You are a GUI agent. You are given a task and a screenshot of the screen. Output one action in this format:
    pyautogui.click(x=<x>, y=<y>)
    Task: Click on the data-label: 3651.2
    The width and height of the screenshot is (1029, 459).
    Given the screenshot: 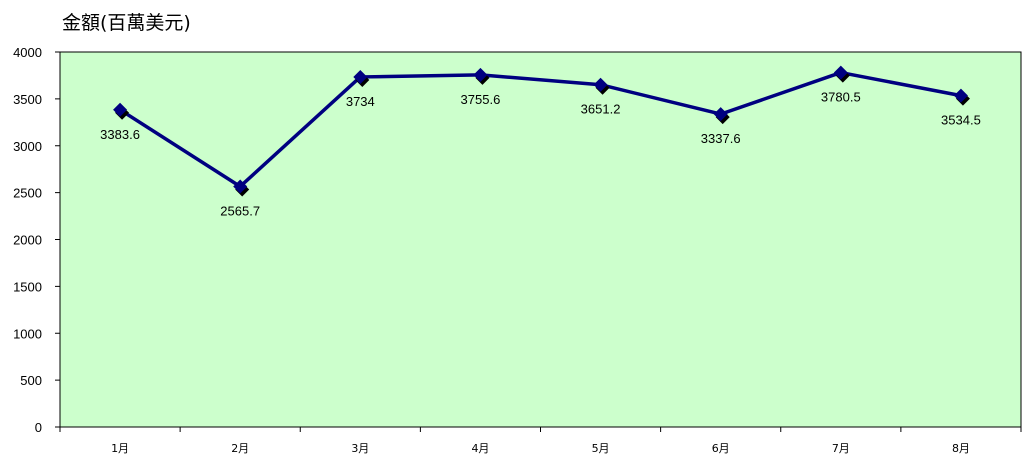 What is the action you would take?
    pyautogui.click(x=601, y=109)
    